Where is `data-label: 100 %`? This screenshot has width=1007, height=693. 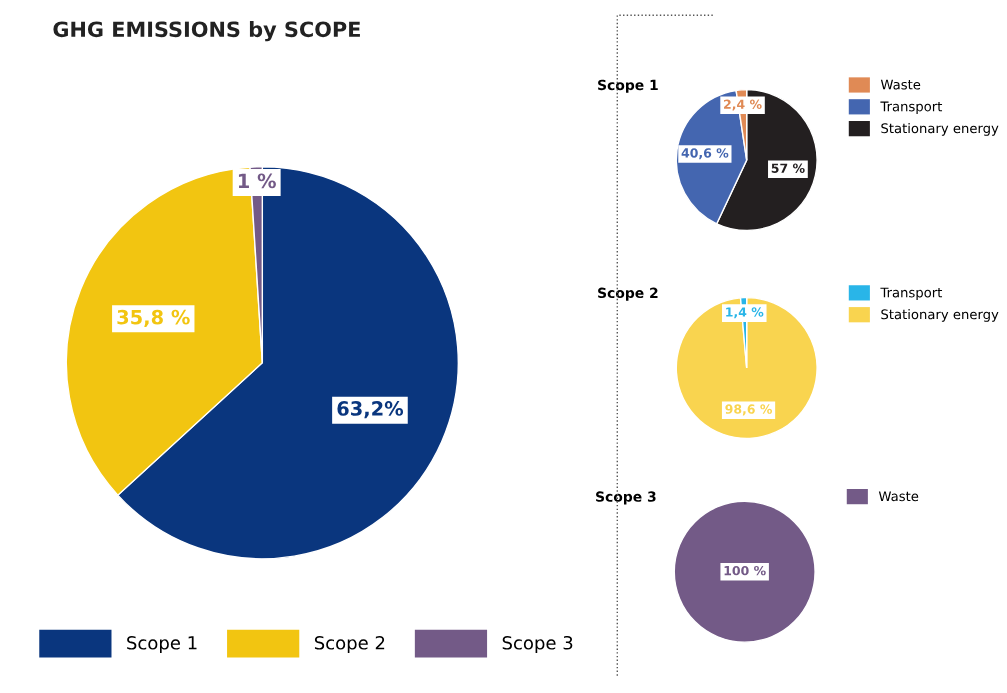 data-label: 100 % is located at coordinates (745, 570).